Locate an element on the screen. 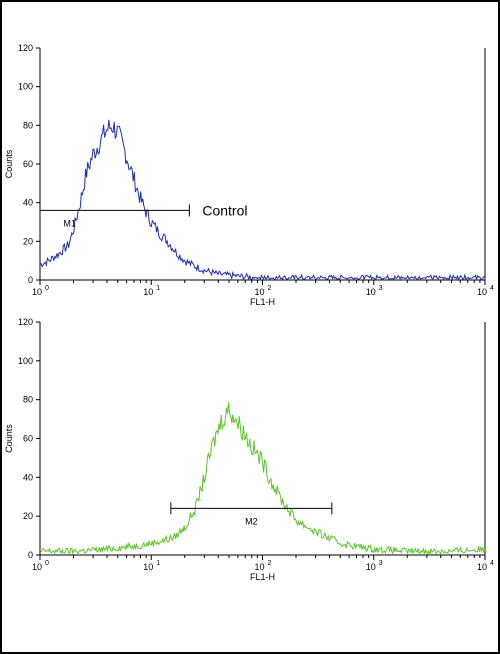 This screenshot has width=500, height=654. panel-1-x-axis-title: FL1-H is located at coordinates (262, 302).